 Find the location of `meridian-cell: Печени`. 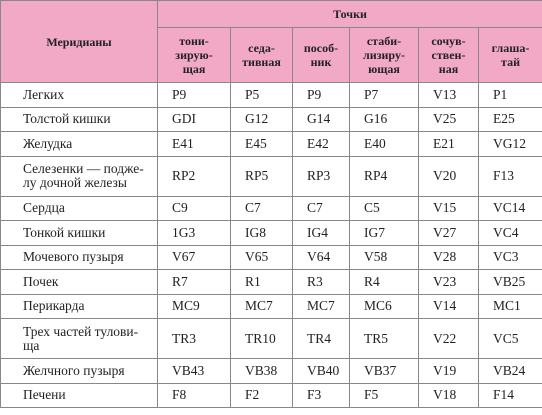

meridian-cell: Печени is located at coordinates (79, 395).